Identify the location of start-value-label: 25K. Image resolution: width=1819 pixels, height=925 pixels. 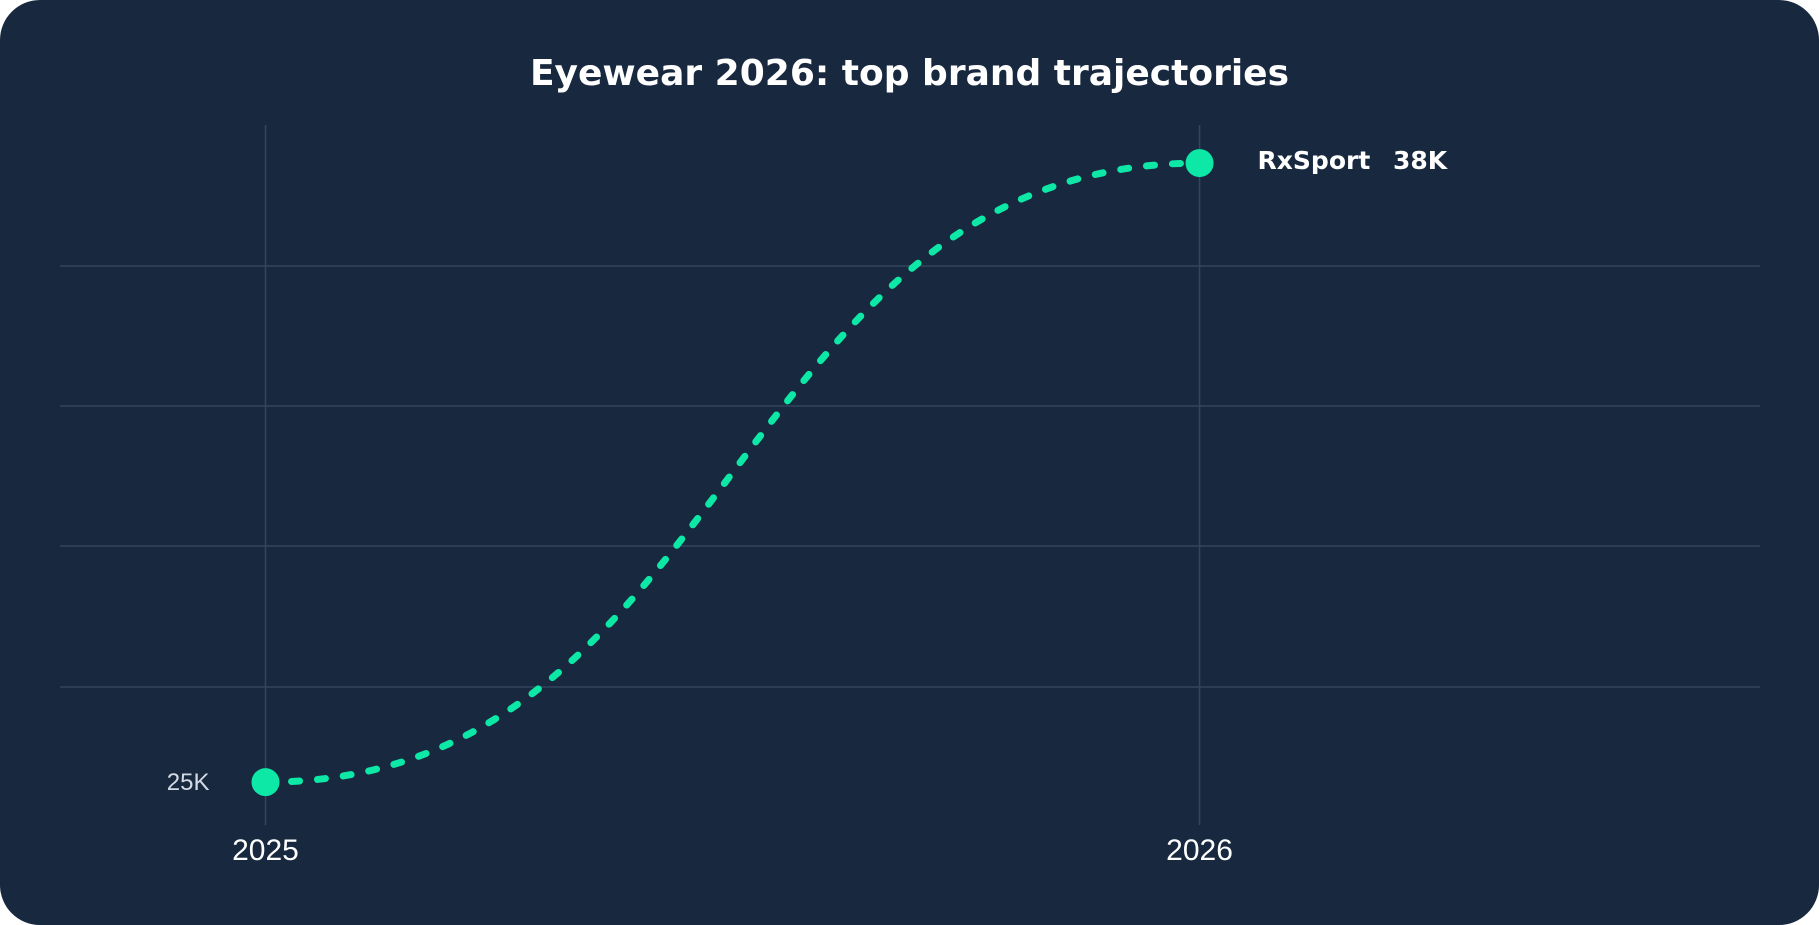
(188, 782).